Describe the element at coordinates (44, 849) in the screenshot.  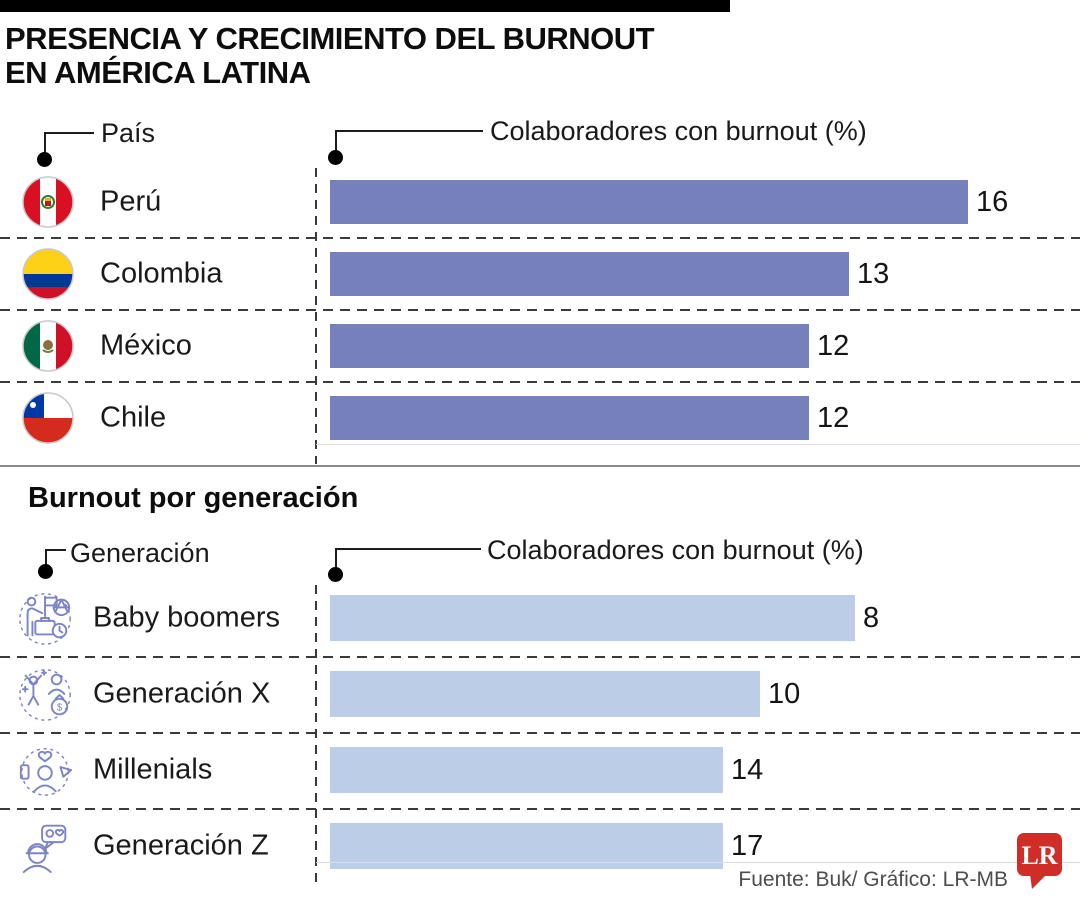
I see `generation-z-icon` at that location.